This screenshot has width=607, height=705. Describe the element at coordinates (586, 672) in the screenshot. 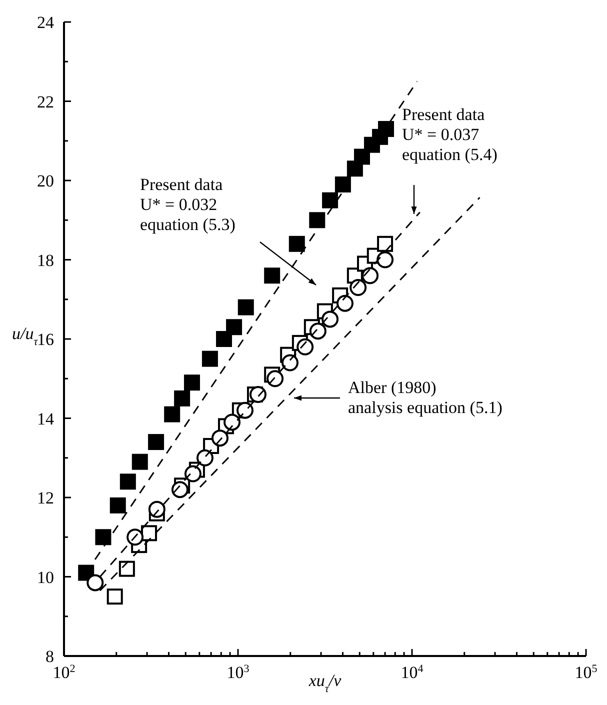

I see `x-tick-label: 10$^{5}$` at that location.